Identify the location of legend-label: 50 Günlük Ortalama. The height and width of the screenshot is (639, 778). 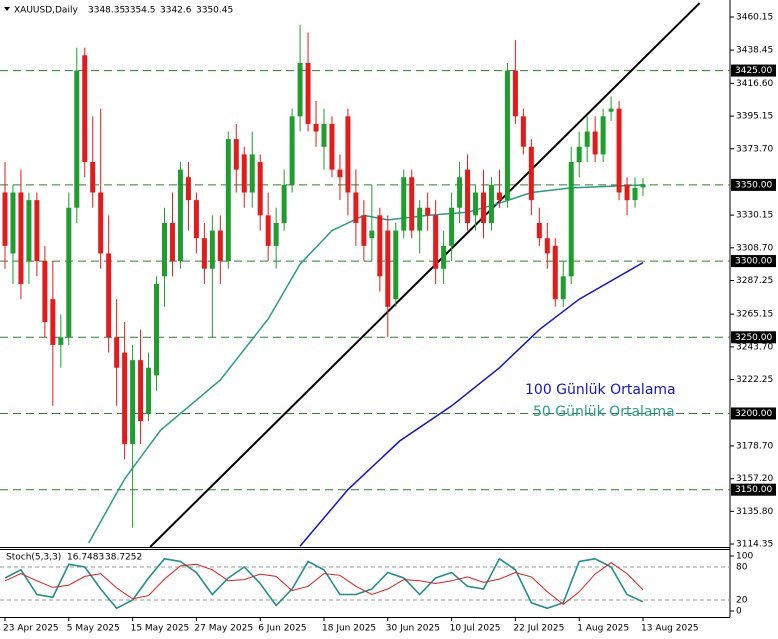
(604, 412).